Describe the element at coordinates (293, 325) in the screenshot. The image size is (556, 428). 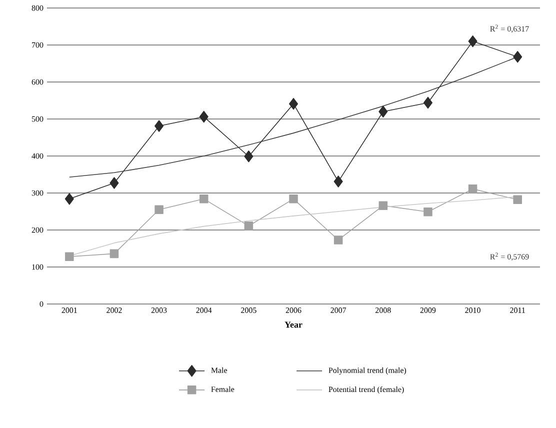
I see `x-axis-title: Year` at that location.